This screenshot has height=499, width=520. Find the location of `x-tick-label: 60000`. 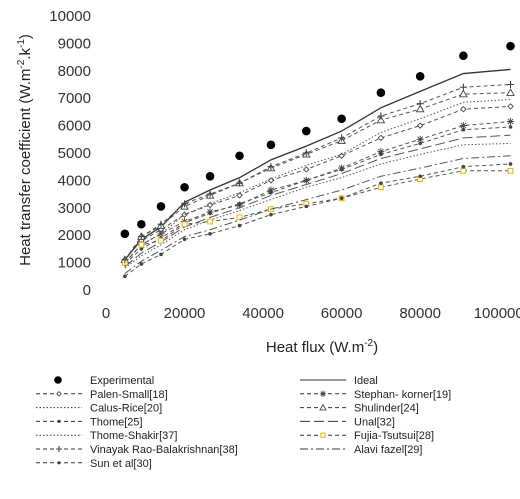

x-tick-label: 60000 is located at coordinates (342, 313).